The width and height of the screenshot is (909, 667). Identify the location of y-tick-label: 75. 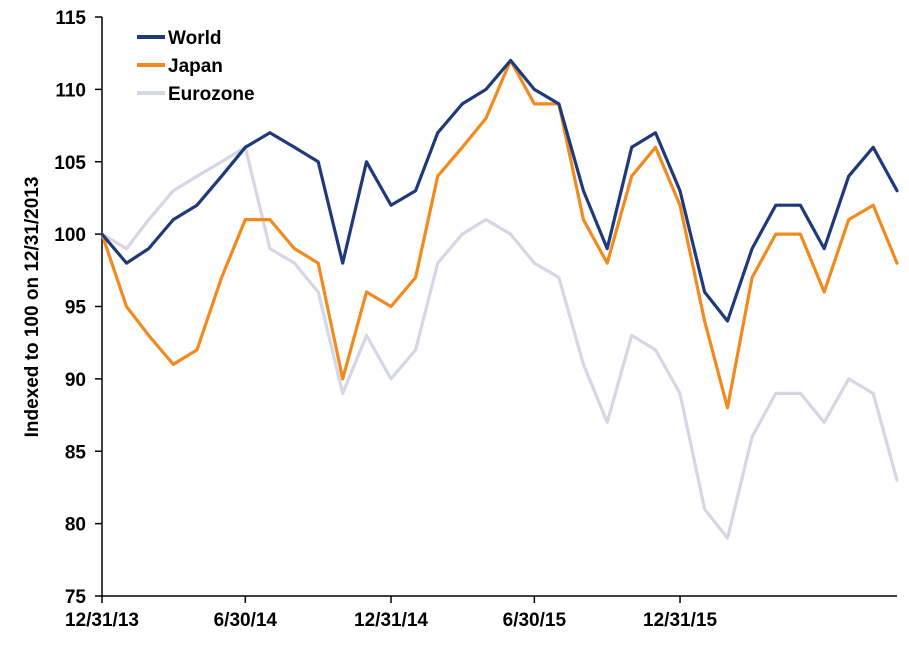
(76, 597).